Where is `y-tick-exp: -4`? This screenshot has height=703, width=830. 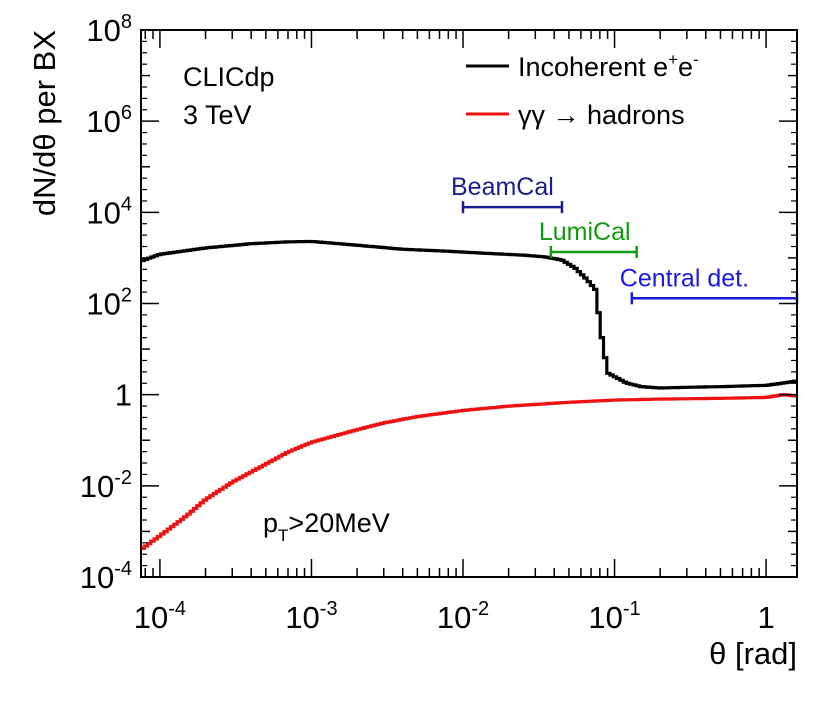
y-tick-exp: -4 is located at coordinates (123, 569).